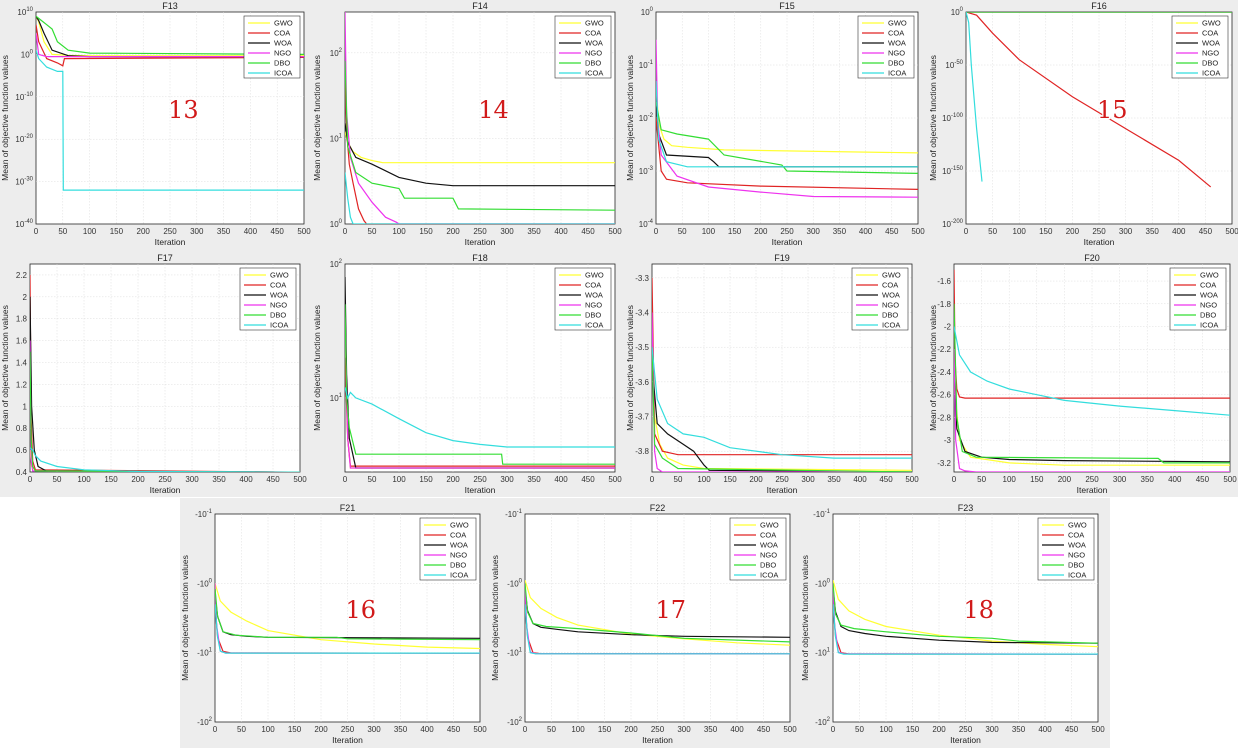 The height and width of the screenshot is (748, 1238). Describe the element at coordinates (317, 368) in the screenshot. I see `y-axis-label: Mean of objective function values` at that location.